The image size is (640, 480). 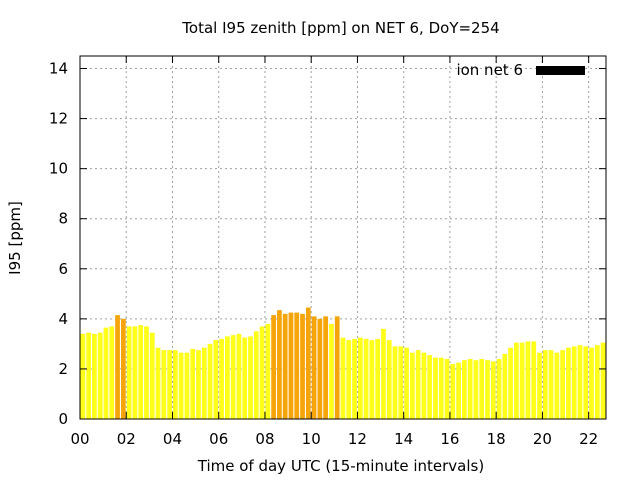 I want to click on legend: ion net 6, so click(x=520, y=70).